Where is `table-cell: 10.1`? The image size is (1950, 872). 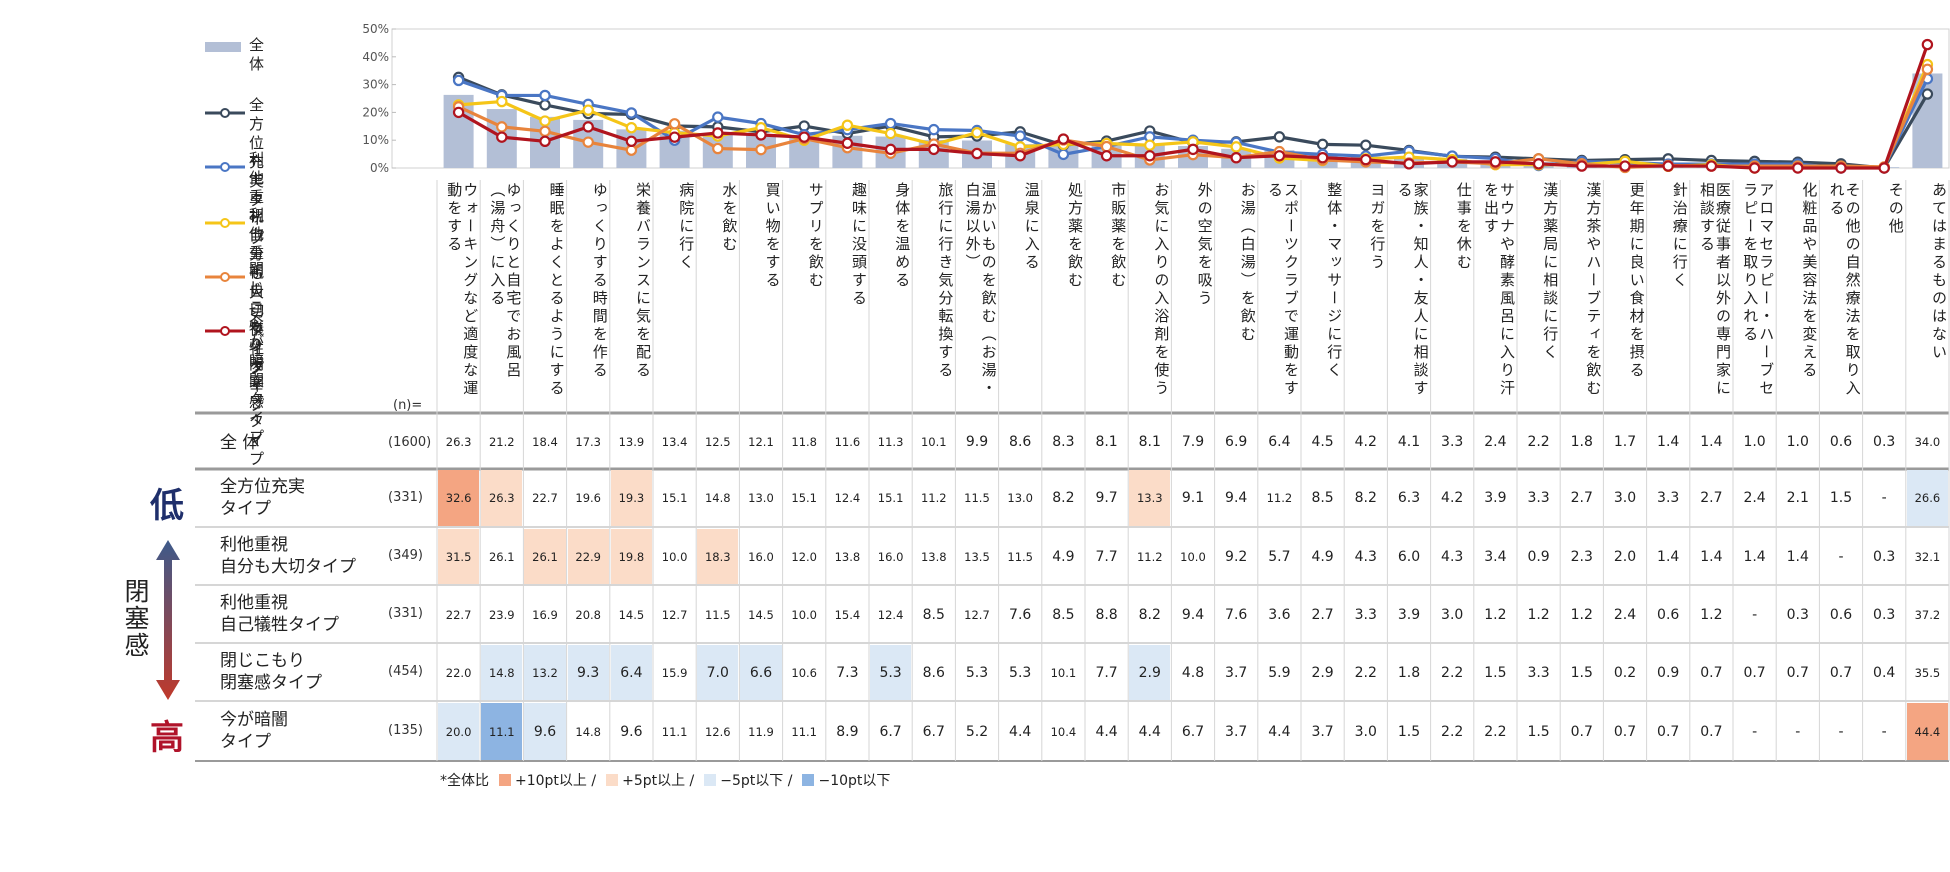
table-cell: 10.1 is located at coordinates (933, 442).